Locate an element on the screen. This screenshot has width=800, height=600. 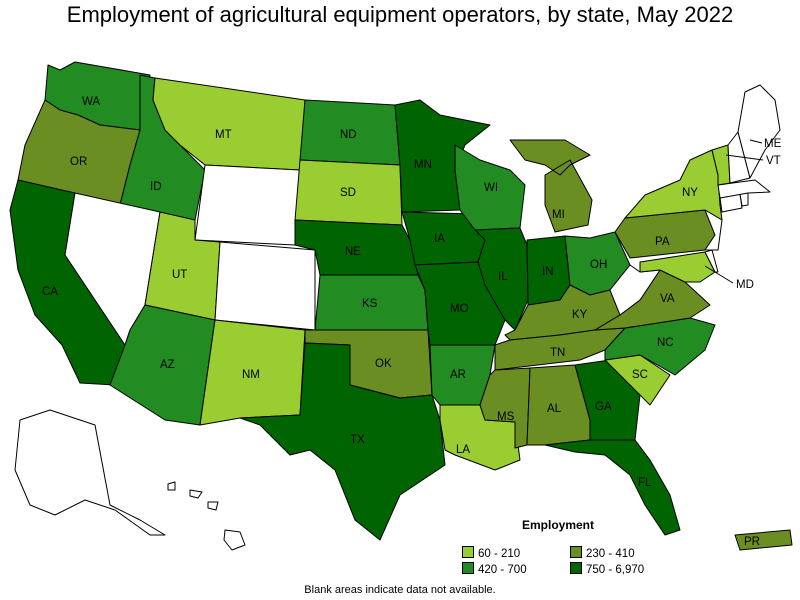
label-al: AL is located at coordinates (554, 409).